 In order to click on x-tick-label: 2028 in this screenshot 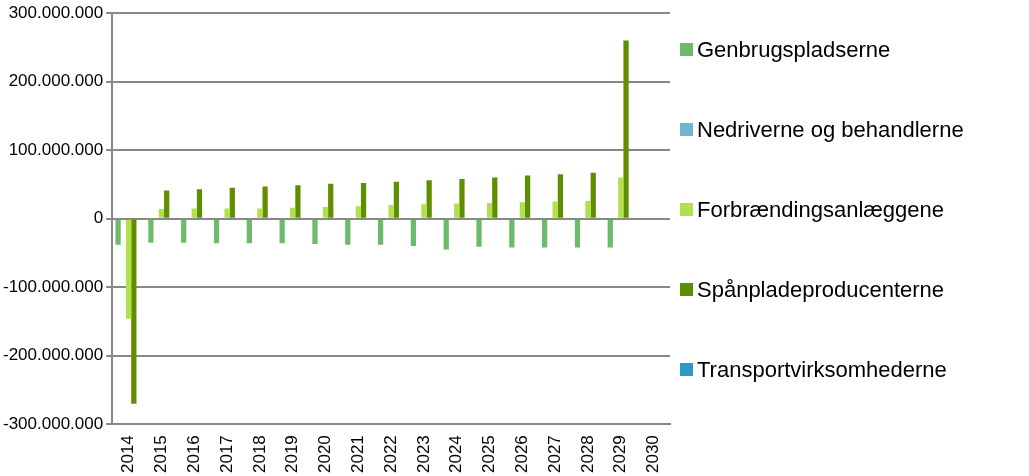, I will do `click(587, 454)`.